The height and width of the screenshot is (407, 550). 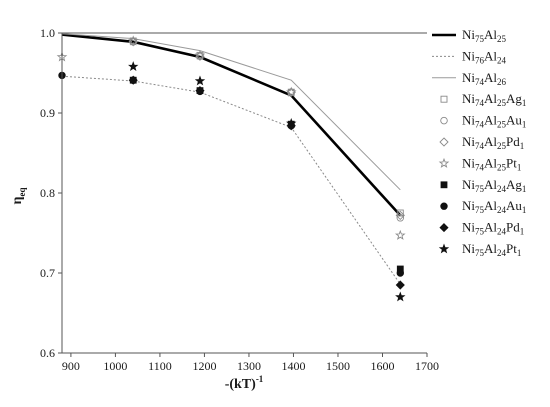 I want to click on legend-item: Ni75Al24Pt1, so click(x=479, y=249).